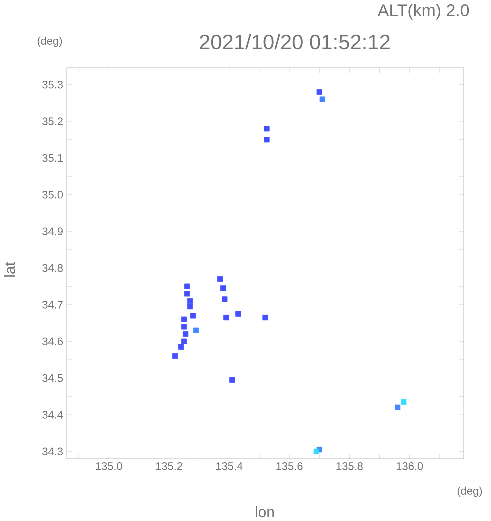 This screenshot has width=491, height=521. I want to click on y-tick-label: 34.6, so click(52, 342).